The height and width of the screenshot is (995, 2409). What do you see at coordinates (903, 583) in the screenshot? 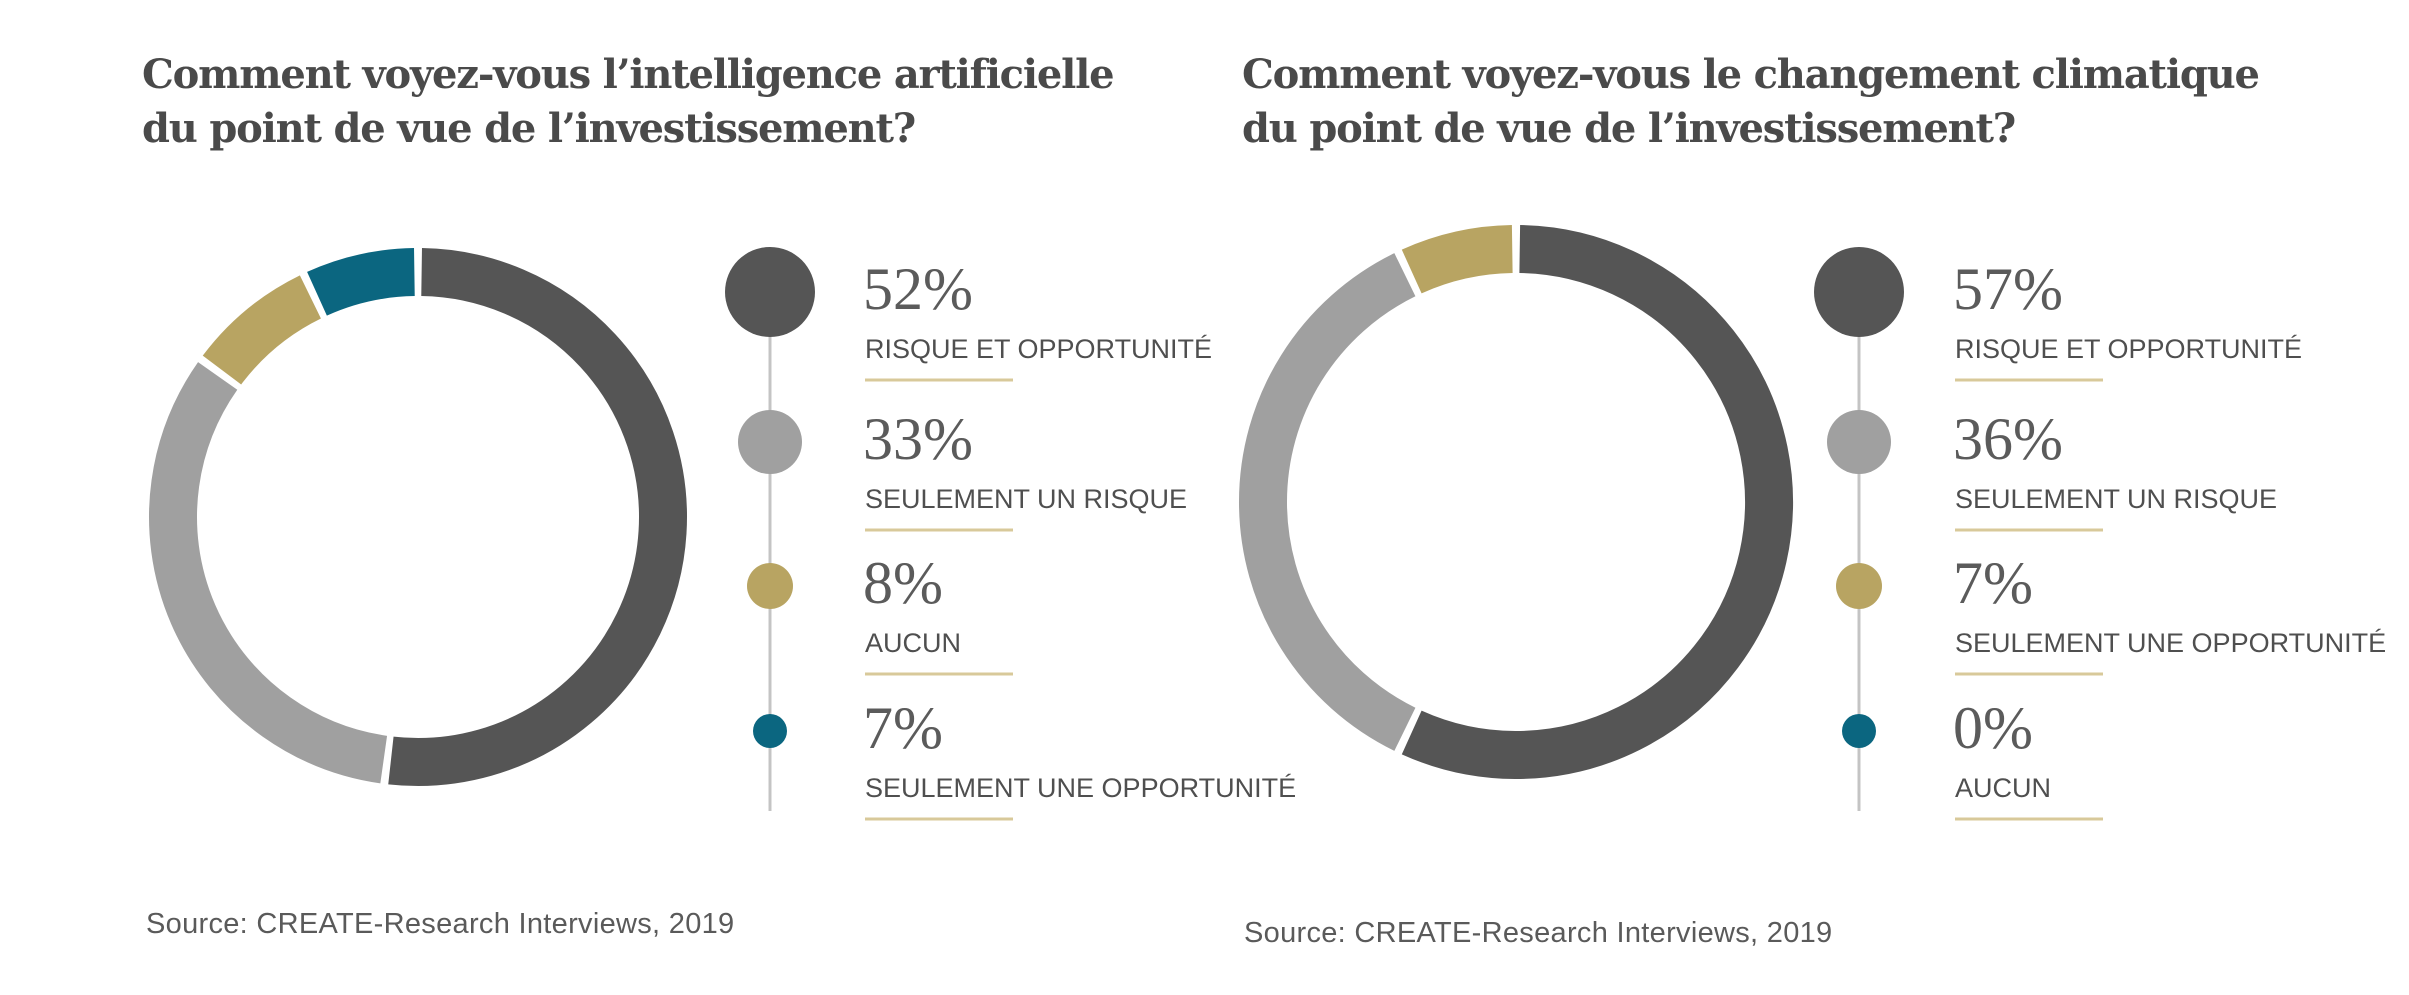
I see `legend-value: 8%` at bounding box center [903, 583].